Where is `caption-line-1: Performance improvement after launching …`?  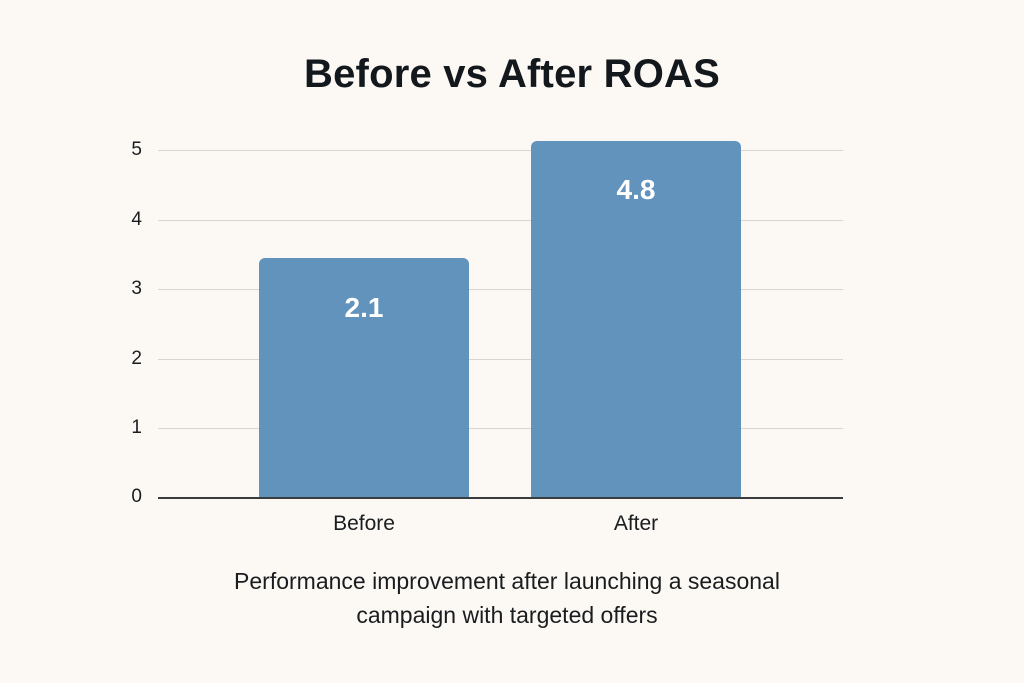 caption-line-1: Performance improvement after launching … is located at coordinates (507, 581).